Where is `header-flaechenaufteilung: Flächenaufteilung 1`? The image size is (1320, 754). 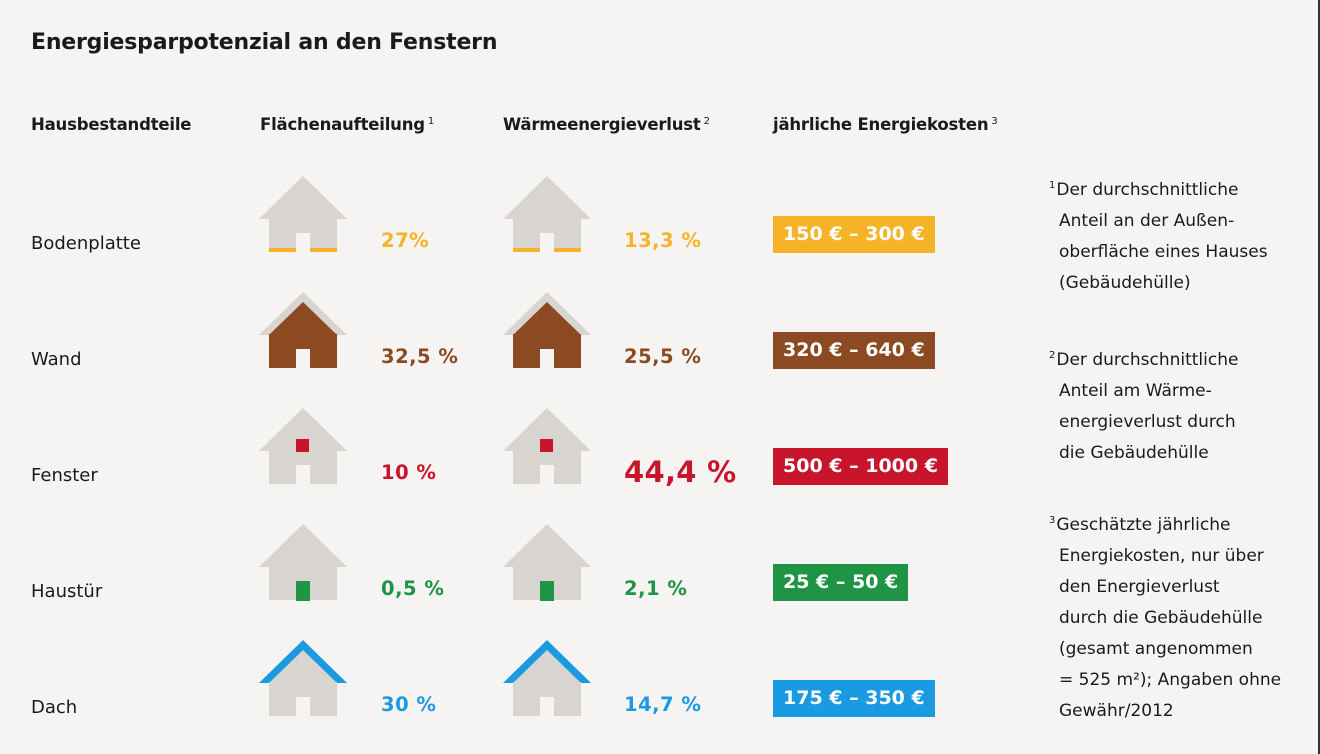
header-flaechenaufteilung: Flächenaufteilung 1 is located at coordinates (347, 124).